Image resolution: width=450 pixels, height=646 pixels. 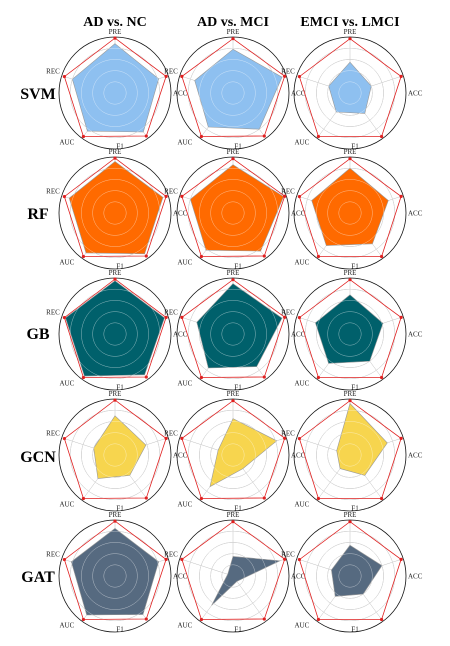 I want to click on radar-svm-ad-vs-nc: PRE ACC F1 AUC REC, so click(x=117, y=89).